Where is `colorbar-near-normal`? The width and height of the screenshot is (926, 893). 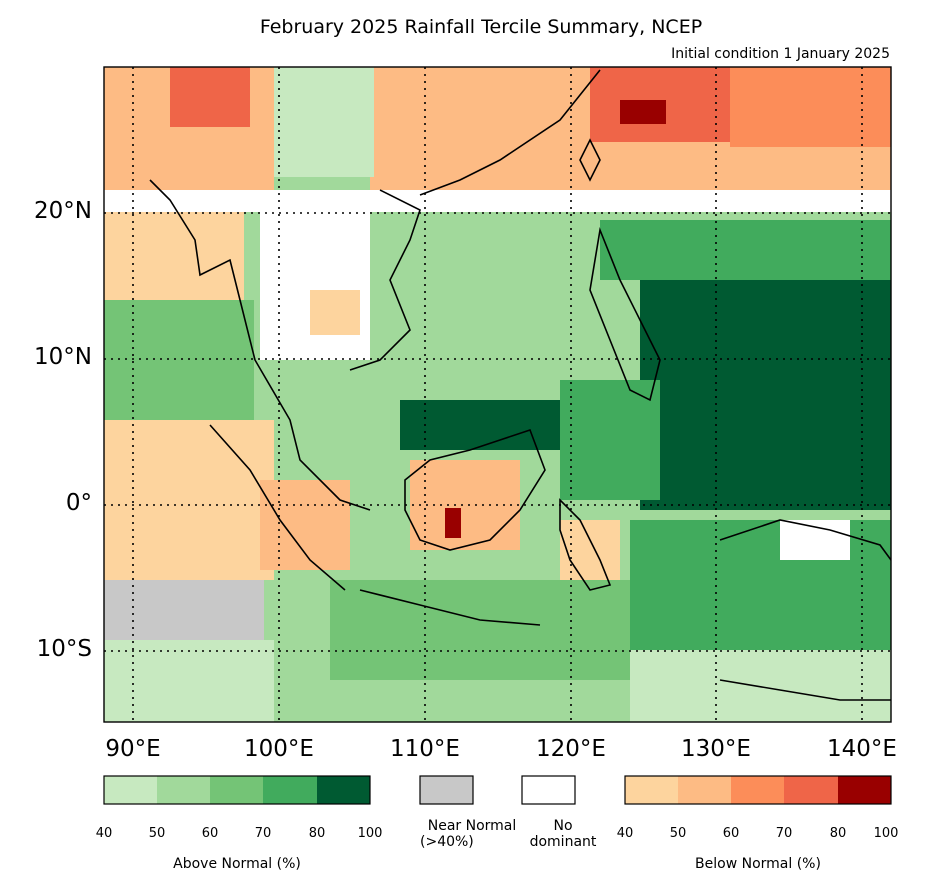
colorbar-near-normal is located at coordinates (446, 790).